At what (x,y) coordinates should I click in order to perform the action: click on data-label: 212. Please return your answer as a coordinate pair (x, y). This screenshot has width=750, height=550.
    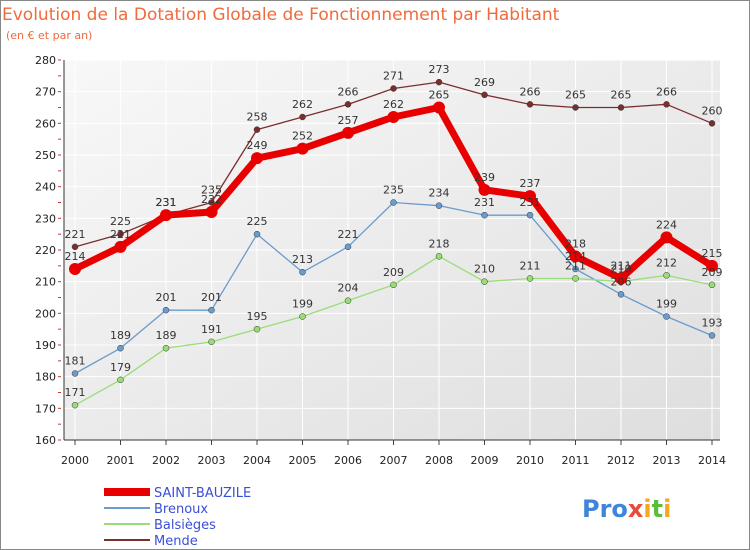
    Looking at the image, I should click on (666, 262).